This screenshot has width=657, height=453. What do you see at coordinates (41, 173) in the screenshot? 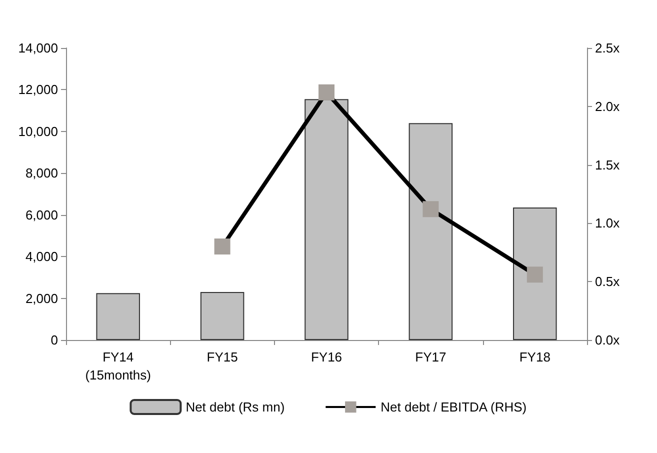
I see `y-tick-label: 8,000` at bounding box center [41, 173].